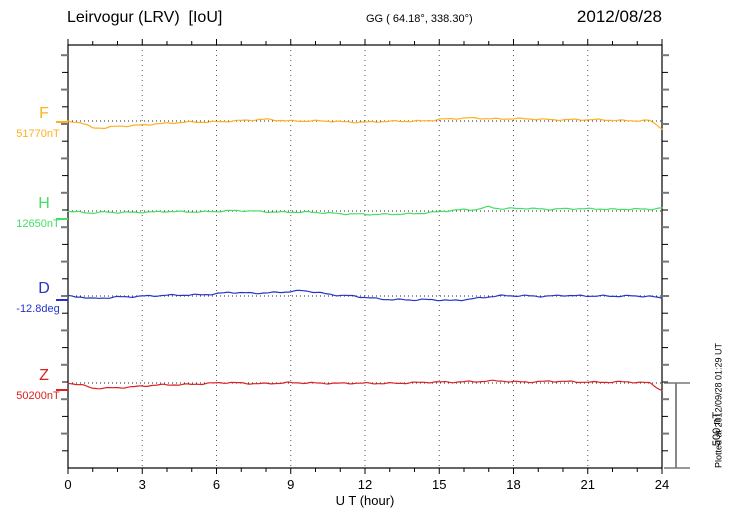  Describe the element at coordinates (44, 375) in the screenshot. I see `channel-label-Z: Z` at that location.